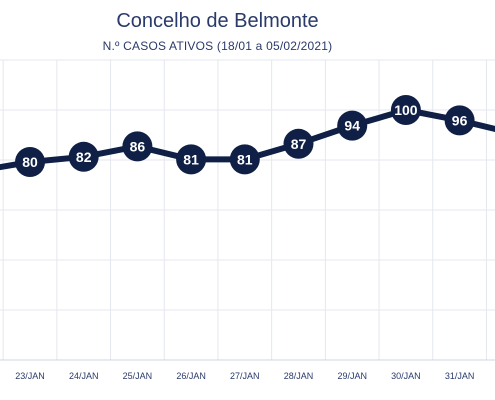 Image resolution: width=495 pixels, height=400 pixels. Describe the element at coordinates (299, 376) in the screenshot. I see `x-tick-label: 28/JAN` at that location.